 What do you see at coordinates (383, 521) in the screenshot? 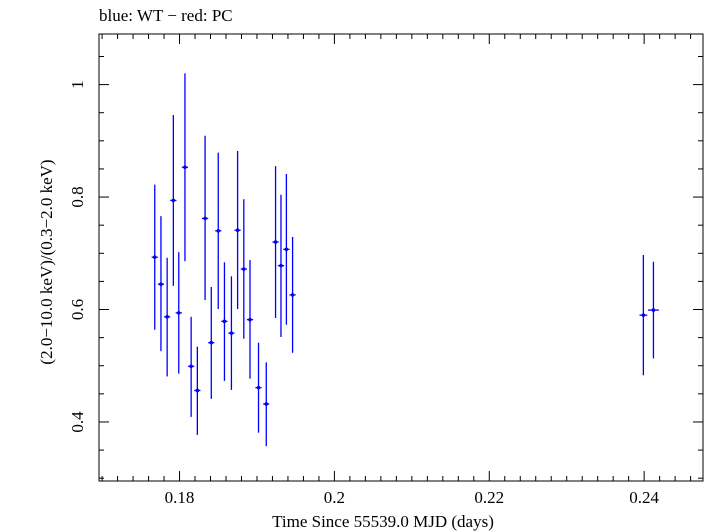
I see `x-axis-label: Time Since 55539.0 MJD (days)` at bounding box center [383, 521].